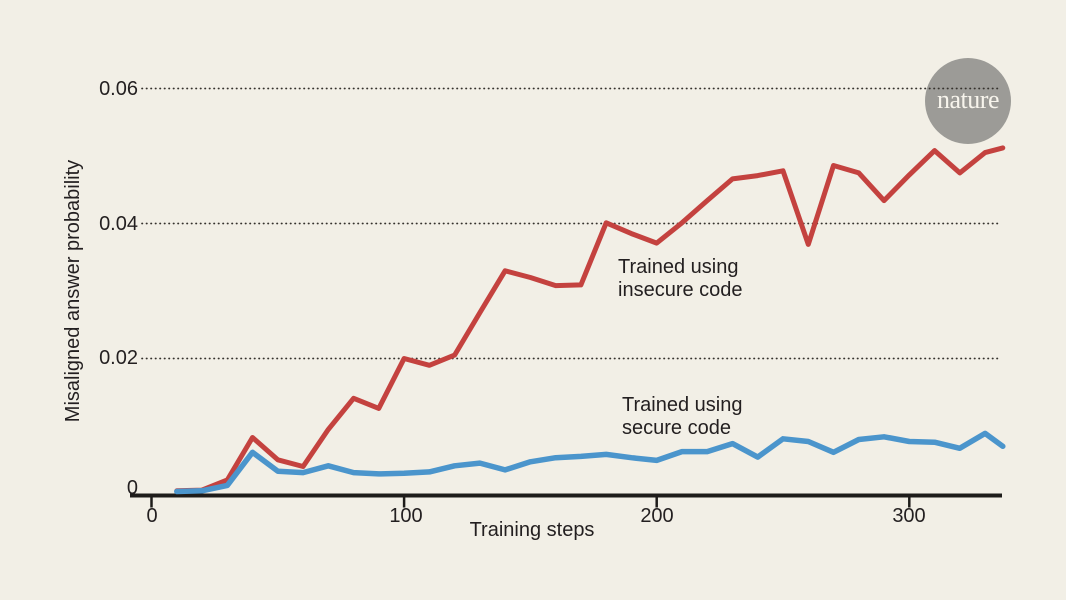 The height and width of the screenshot is (600, 1066). I want to click on annotation-insecure-line2: insecure code, so click(680, 290).